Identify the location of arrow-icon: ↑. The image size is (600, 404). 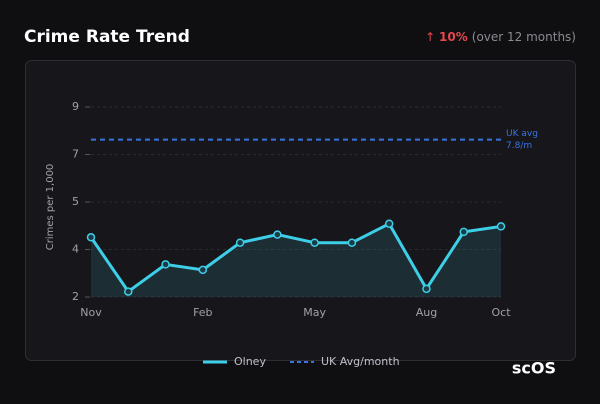
(432, 37).